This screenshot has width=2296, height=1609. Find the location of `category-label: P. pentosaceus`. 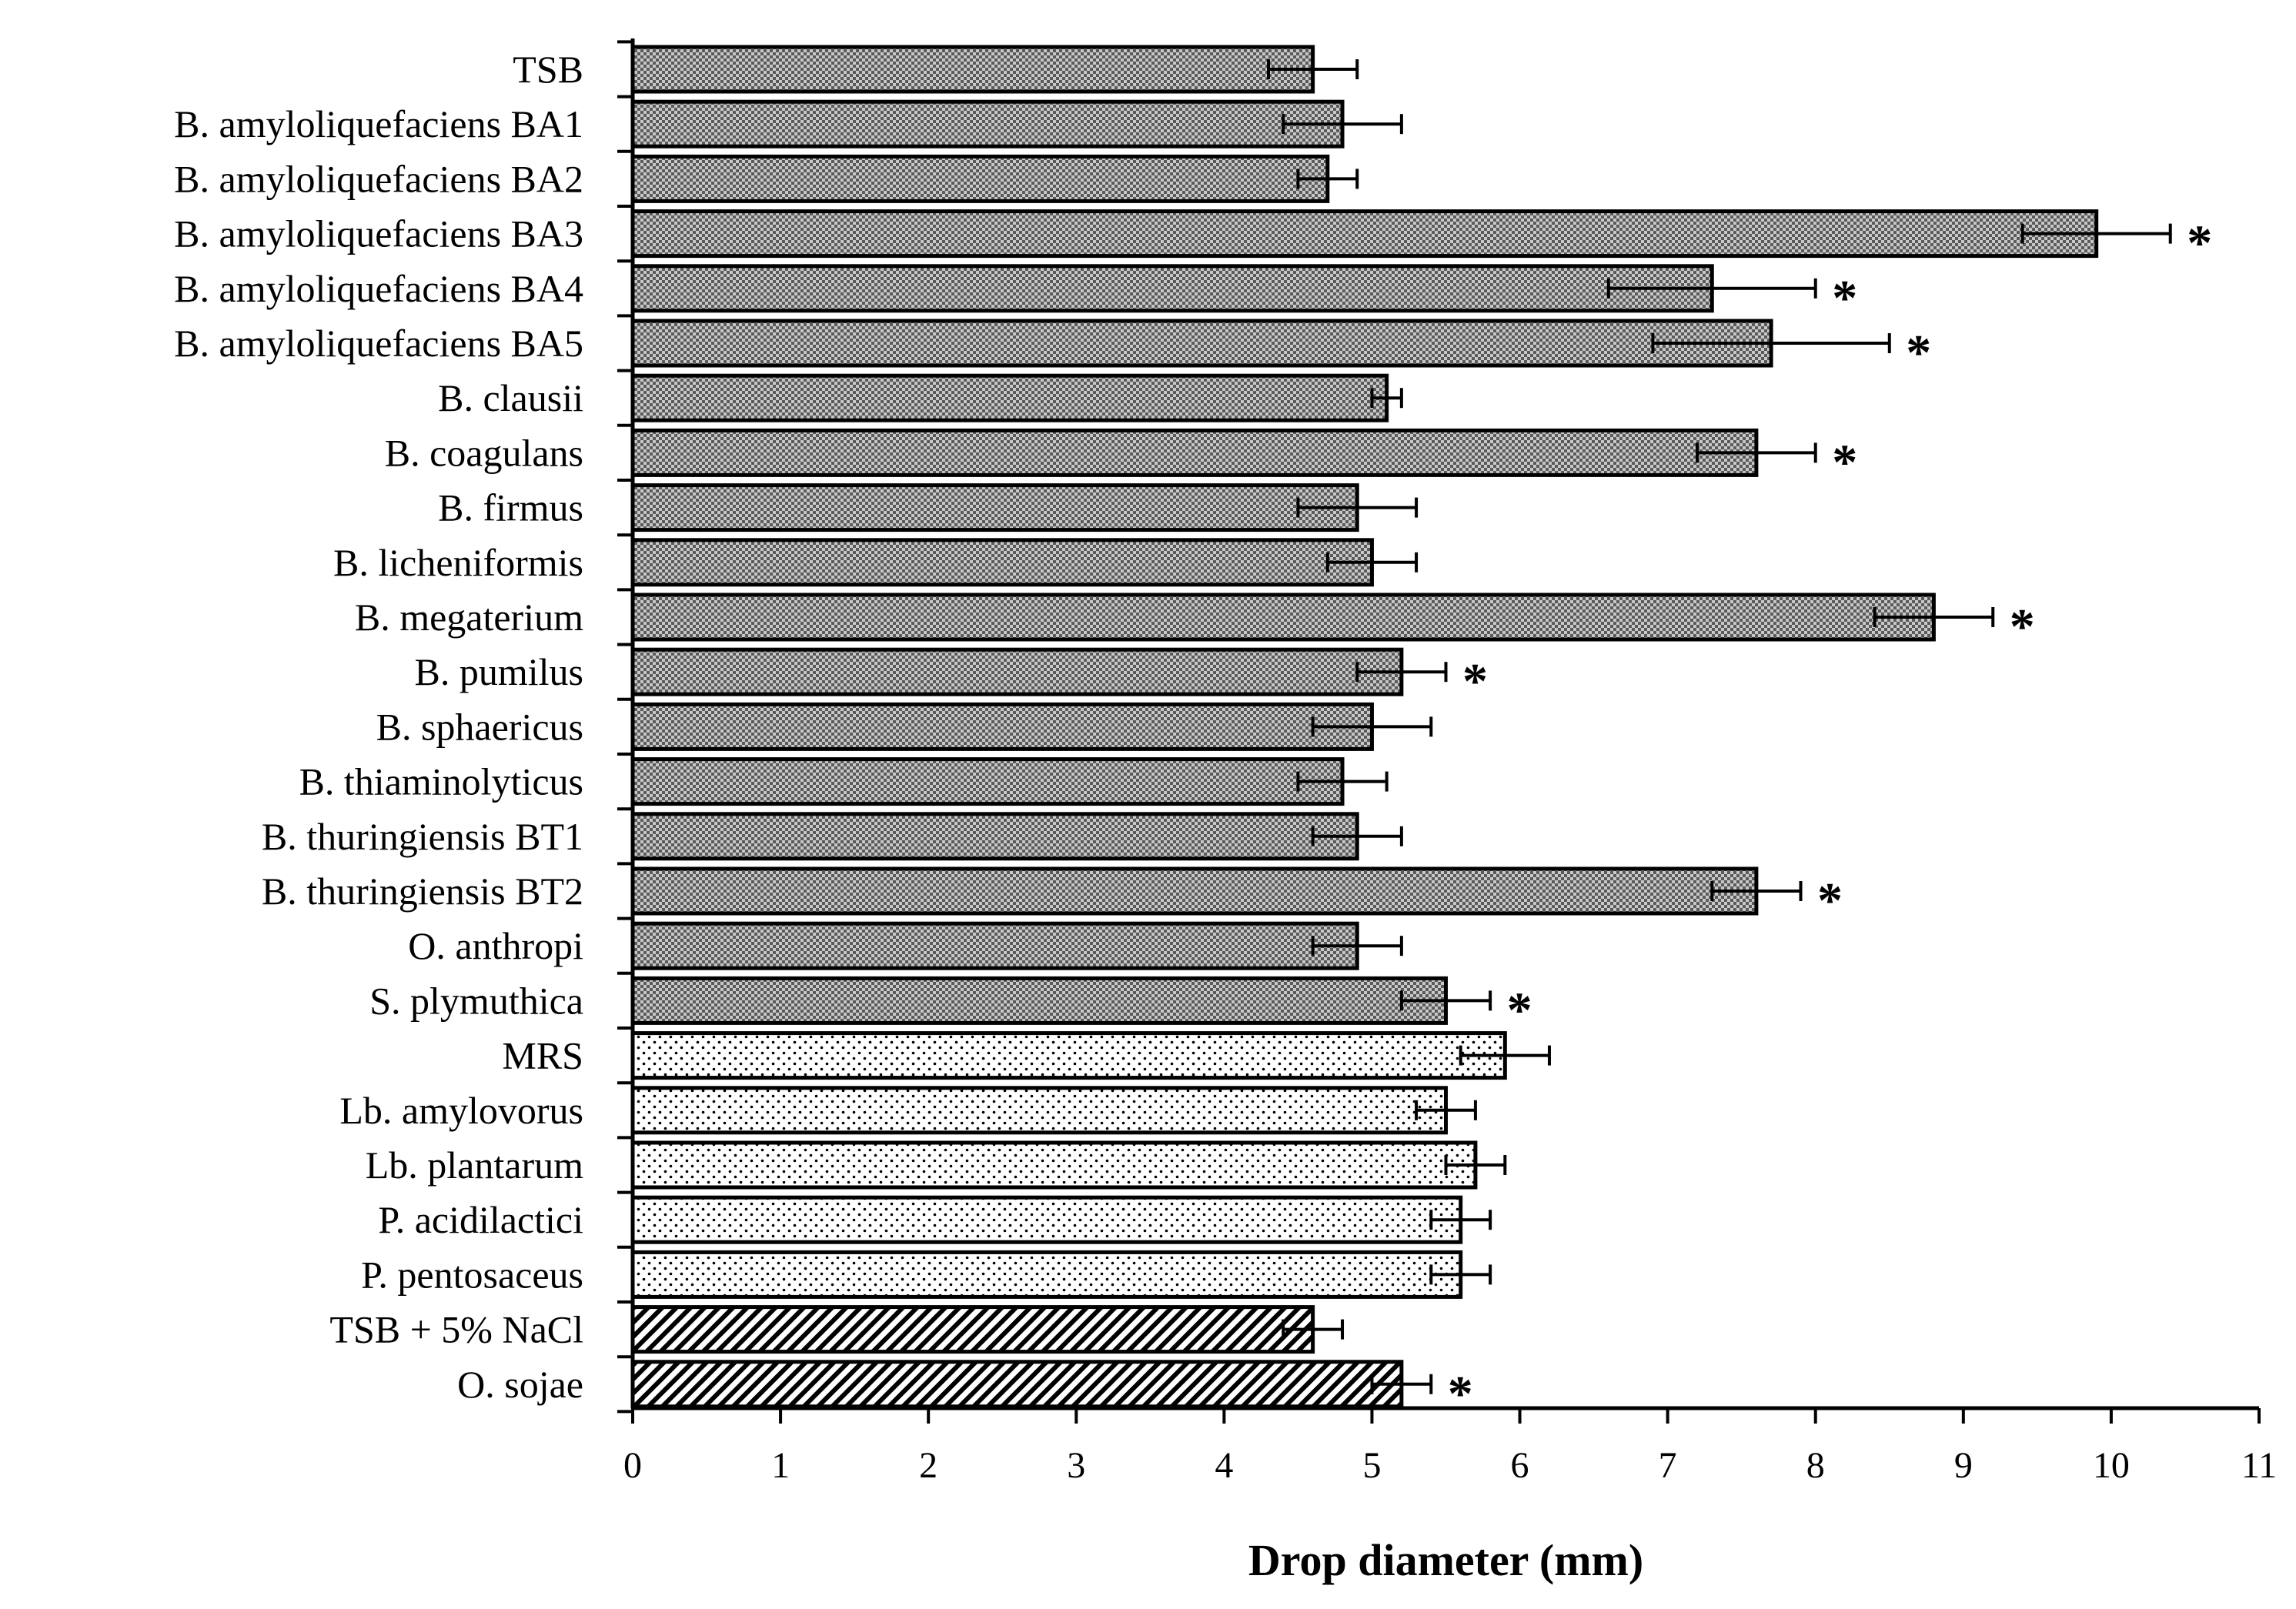

category-label: P. pentosaceus is located at coordinates (472, 1274).